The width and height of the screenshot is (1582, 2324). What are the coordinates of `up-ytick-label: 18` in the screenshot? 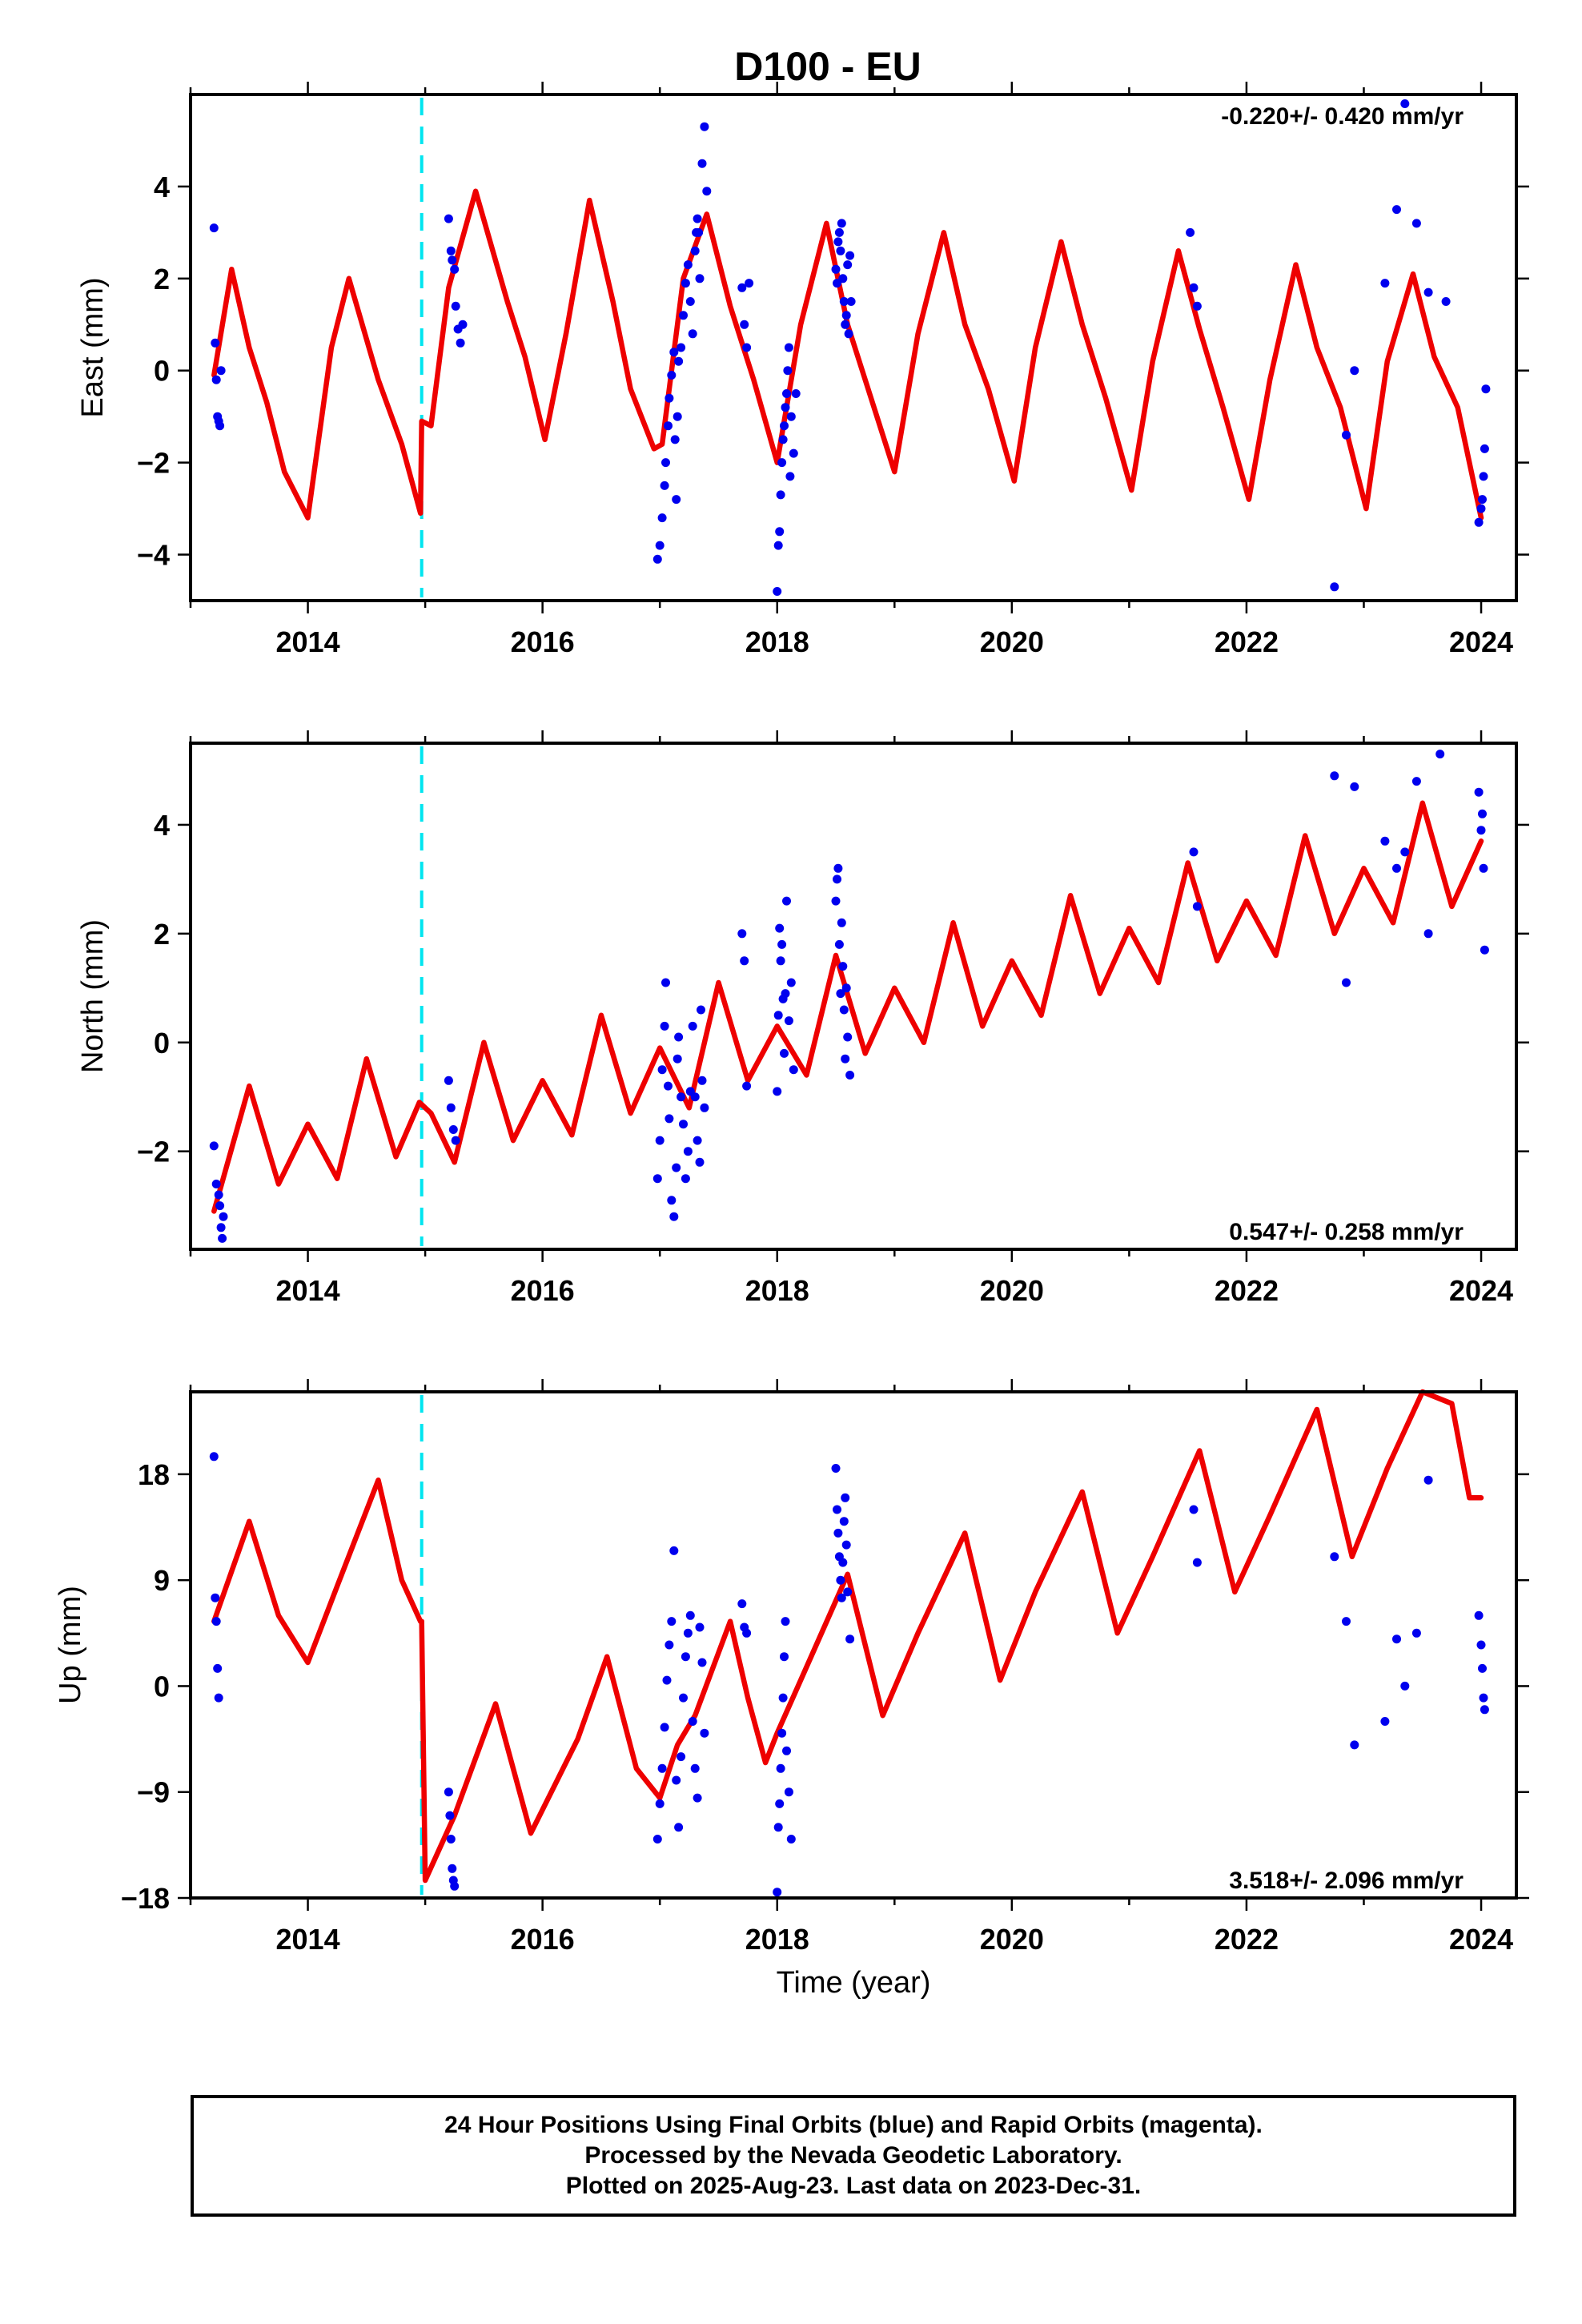 It's located at (154, 1474).